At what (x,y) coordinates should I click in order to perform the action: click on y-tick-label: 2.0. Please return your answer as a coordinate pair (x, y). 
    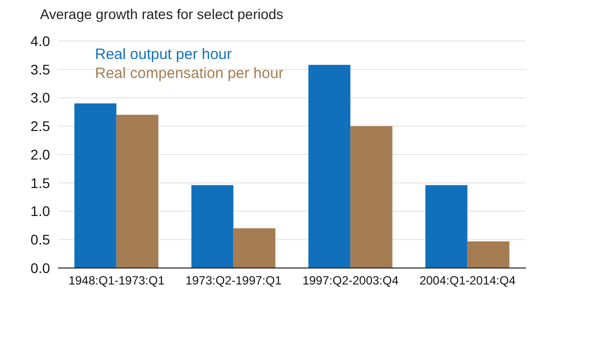
    Looking at the image, I should click on (40, 154).